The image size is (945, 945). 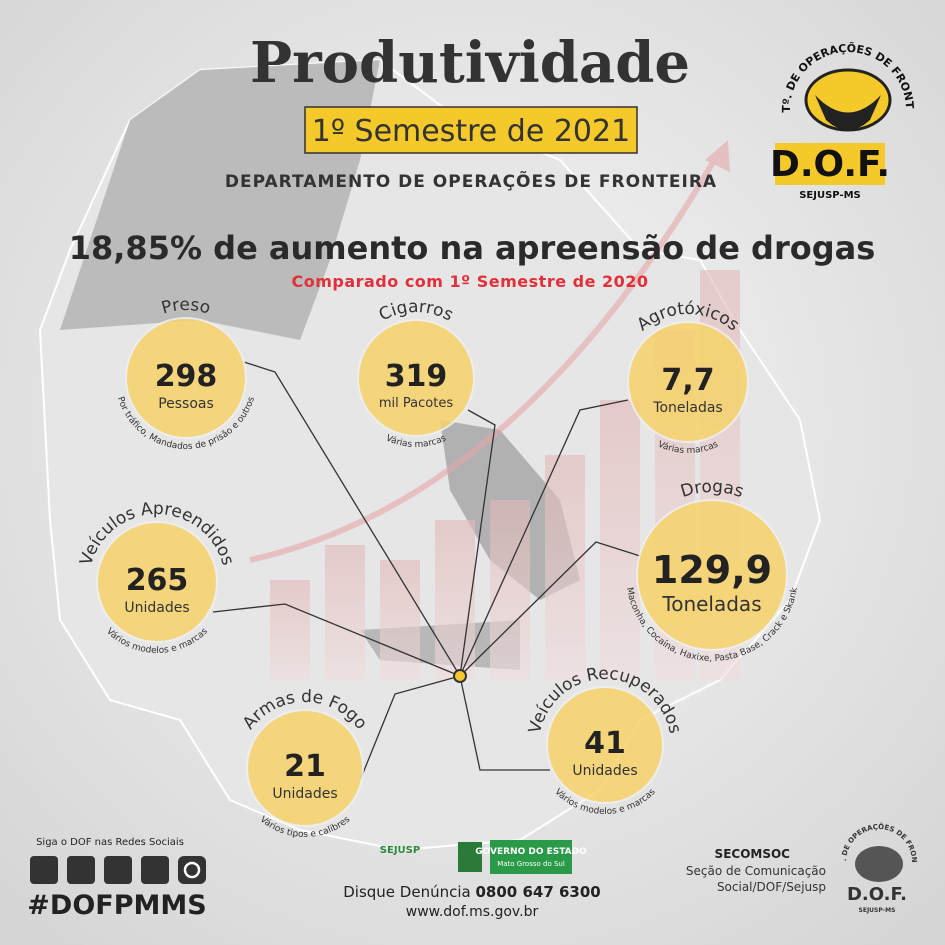 I want to click on stat-label: Preso, so click(x=185, y=307).